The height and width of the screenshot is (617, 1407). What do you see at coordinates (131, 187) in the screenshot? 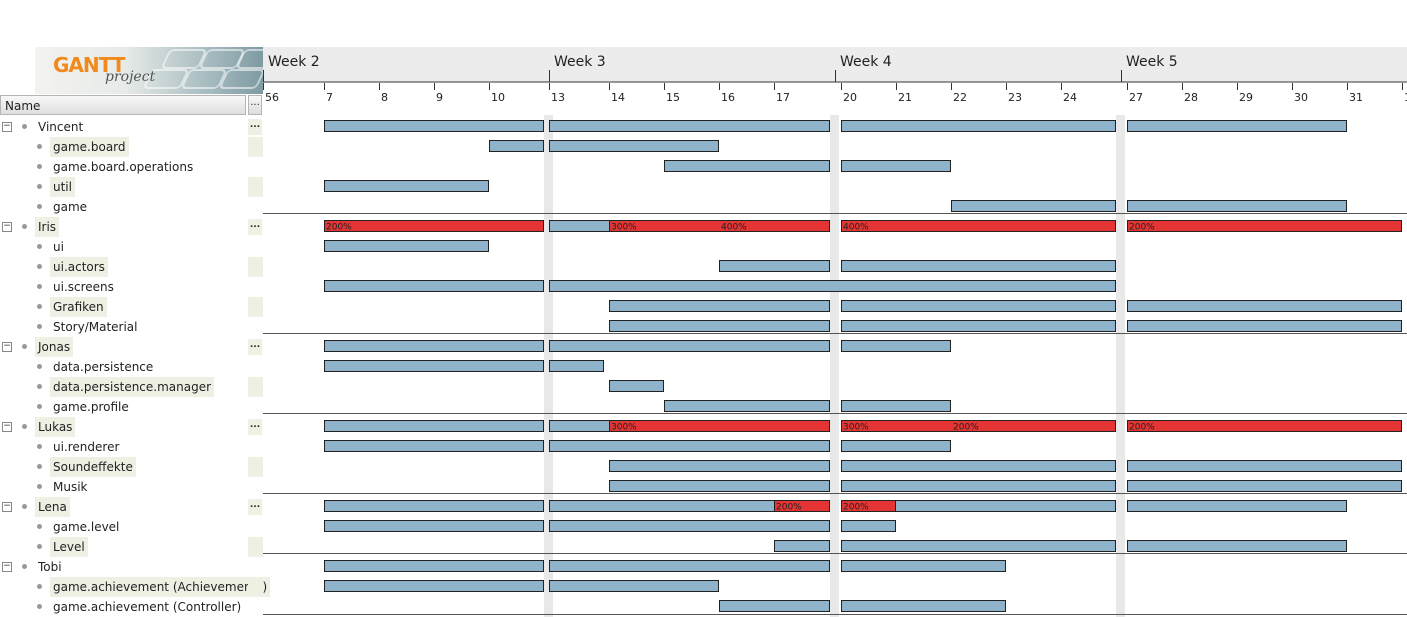
I see `task-row: util` at bounding box center [131, 187].